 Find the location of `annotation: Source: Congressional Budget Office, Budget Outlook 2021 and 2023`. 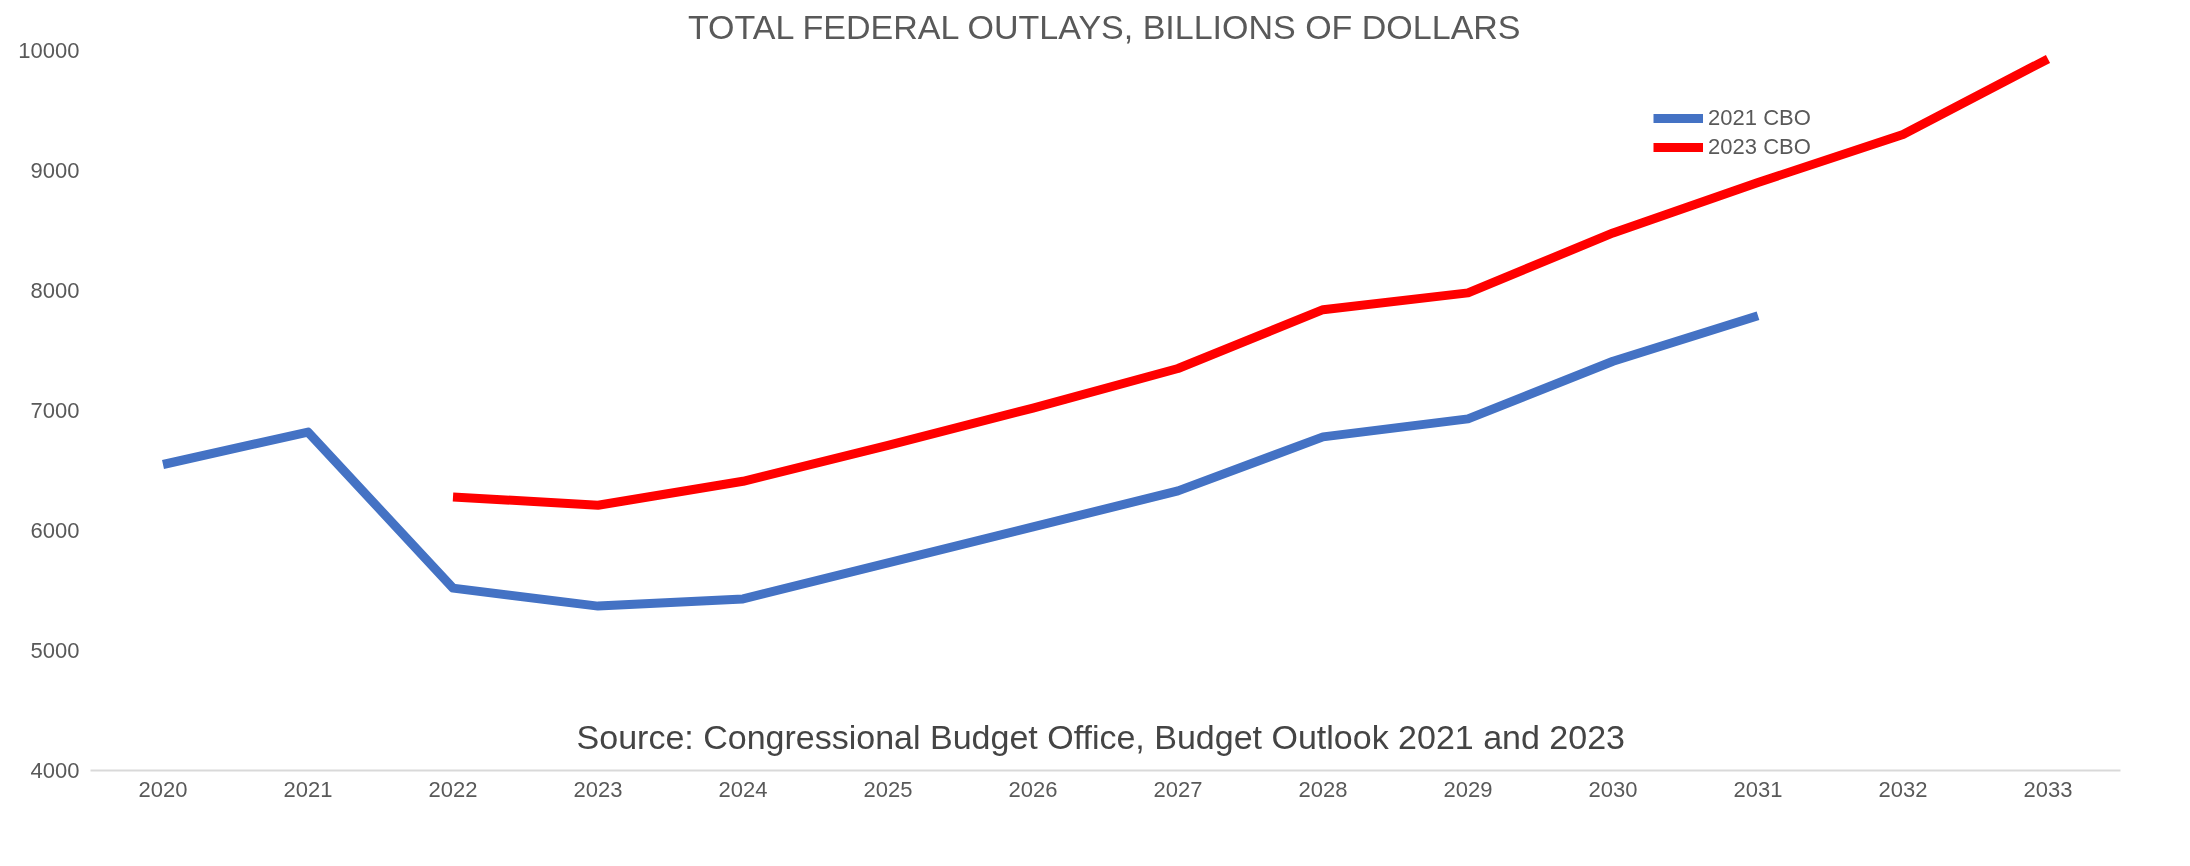

annotation: Source: Congressional Budget Office, Budget Outlook 2021 and 2023 is located at coordinates (1100, 736).